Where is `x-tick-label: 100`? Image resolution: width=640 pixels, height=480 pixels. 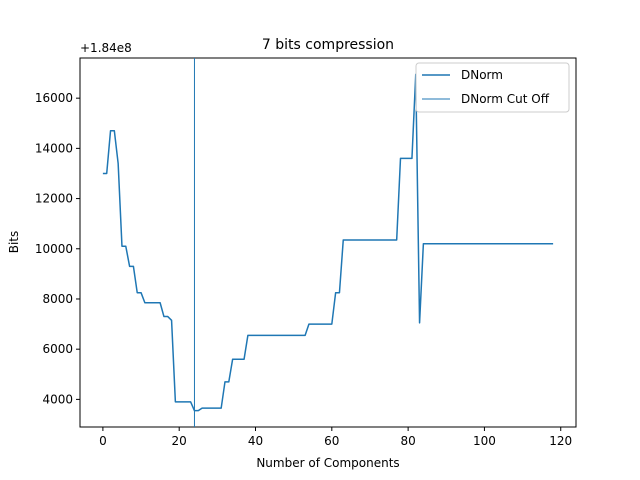
x-tick-label: 100 is located at coordinates (484, 441).